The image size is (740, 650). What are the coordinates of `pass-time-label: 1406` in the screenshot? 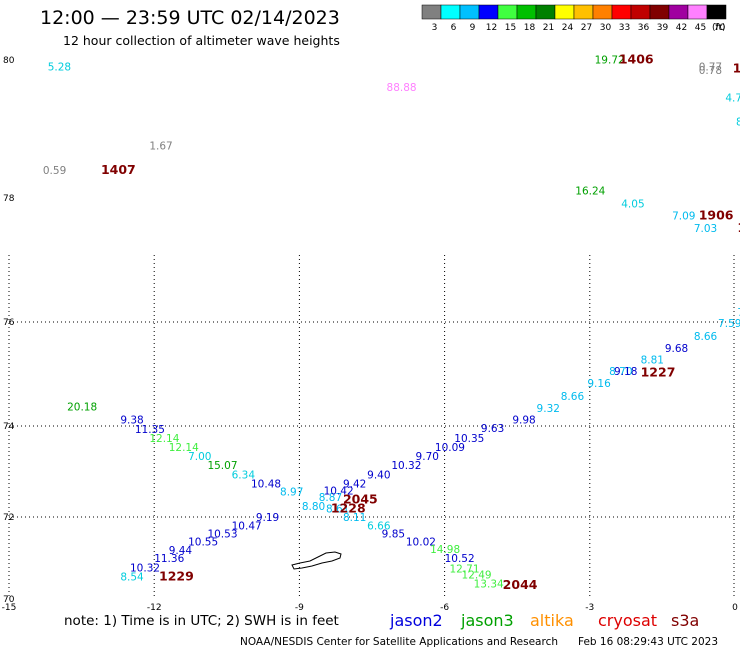 It's located at (636, 58).